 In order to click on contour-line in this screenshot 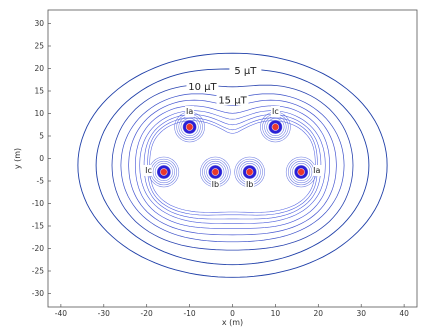, I will do `click(232, 166)`.